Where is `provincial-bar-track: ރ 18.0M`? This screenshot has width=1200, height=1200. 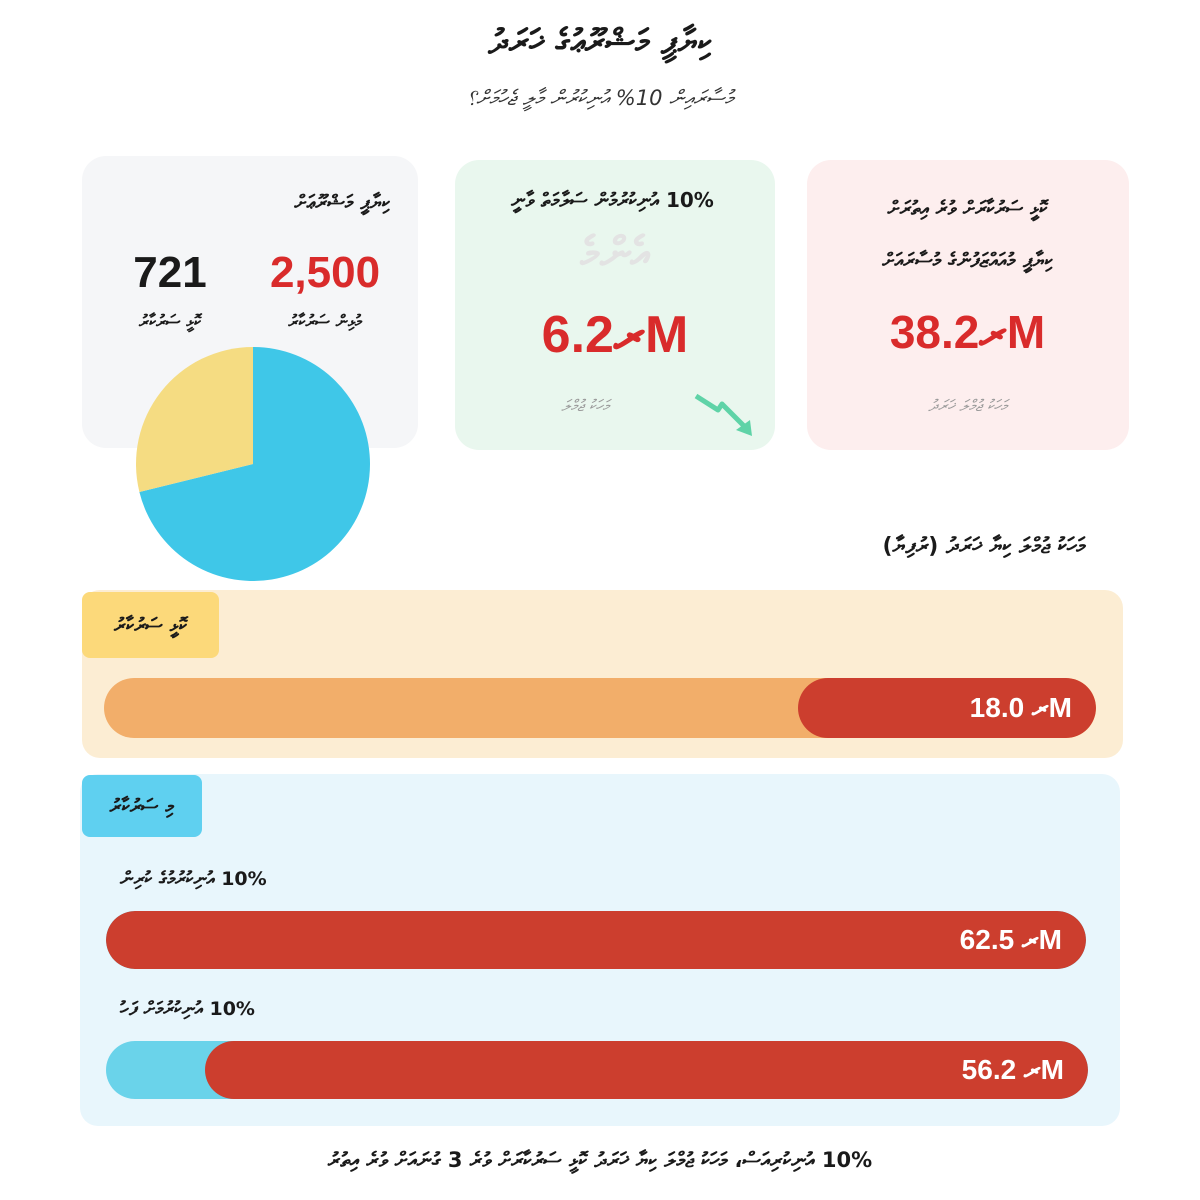 provincial-bar-track: ރ 18.0M is located at coordinates (600, 708).